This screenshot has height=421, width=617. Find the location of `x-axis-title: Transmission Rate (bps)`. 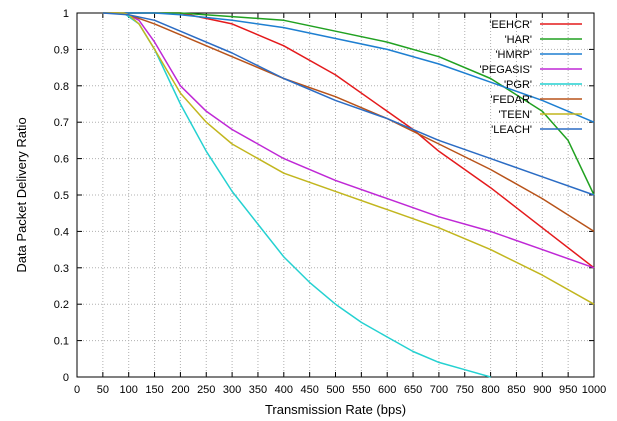

x-axis-title: Transmission Rate (bps) is located at coordinates (335, 409).